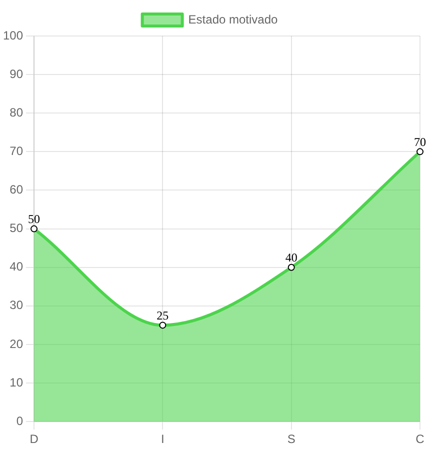  Describe the element at coordinates (17, 228) in the screenshot. I see `y-tick-label: 50` at that location.